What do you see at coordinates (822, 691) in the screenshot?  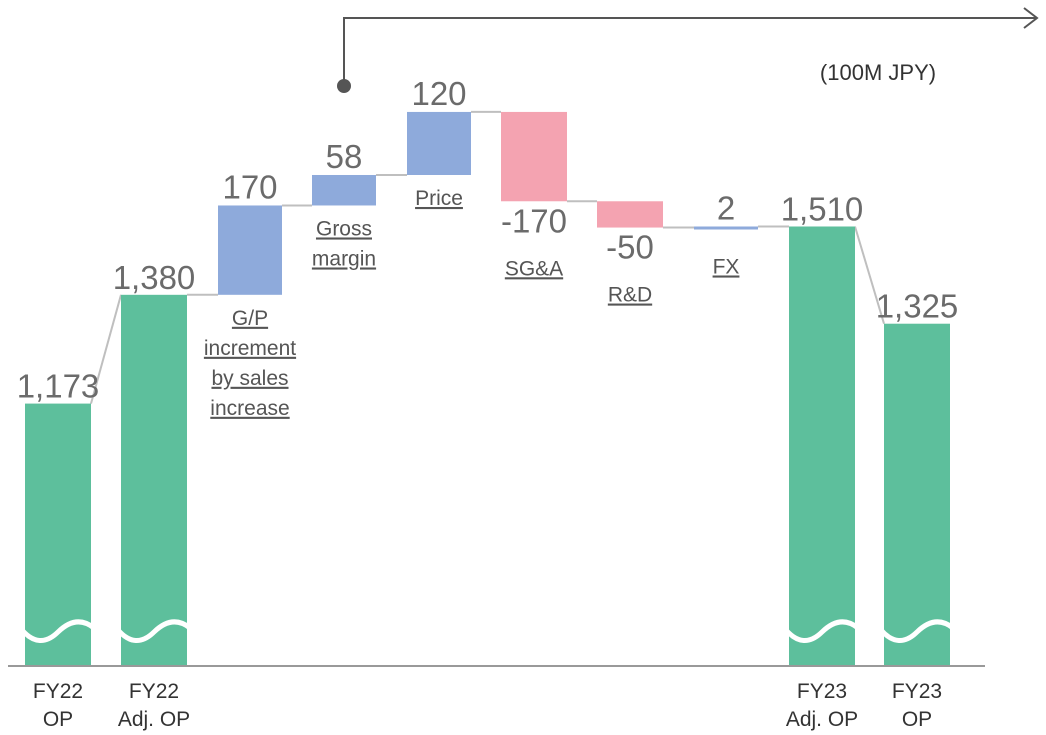 I see `category-label-9-line-1: FY23` at bounding box center [822, 691].